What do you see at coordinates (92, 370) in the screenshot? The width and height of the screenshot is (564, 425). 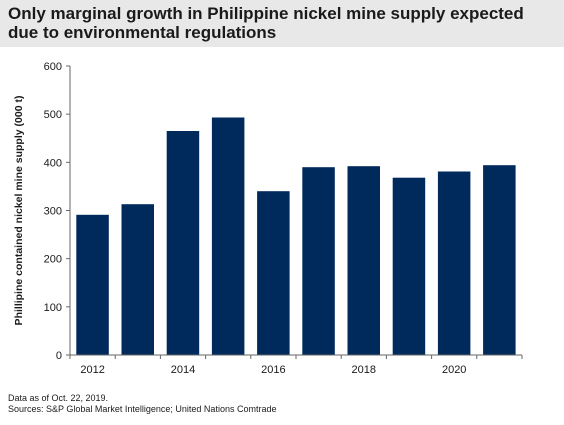 I see `x-tick-label: 2012` at bounding box center [92, 370].